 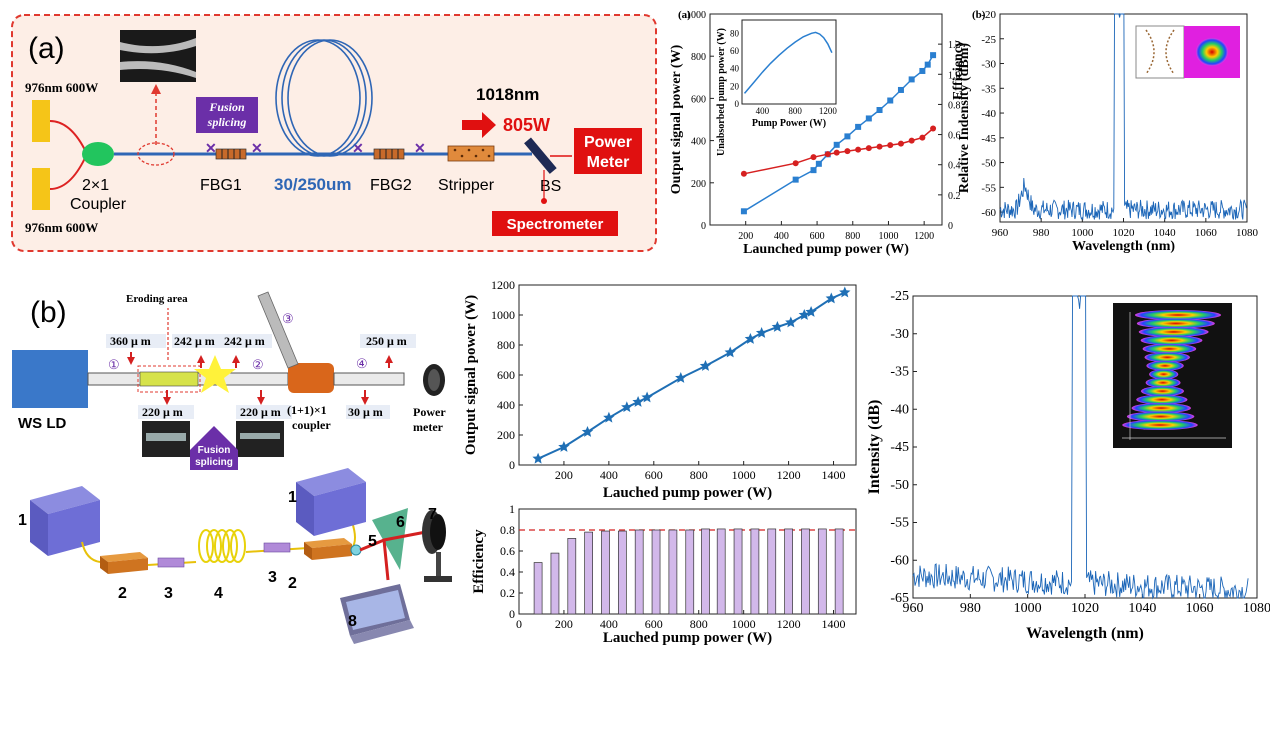 I want to click on marker-4: ④, so click(x=362, y=363).